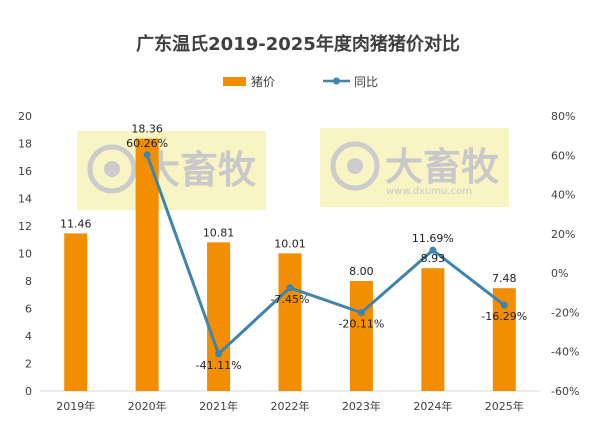 This screenshot has width=597, height=421. I want to click on yoy-value-label: -20.11%, so click(361, 324).